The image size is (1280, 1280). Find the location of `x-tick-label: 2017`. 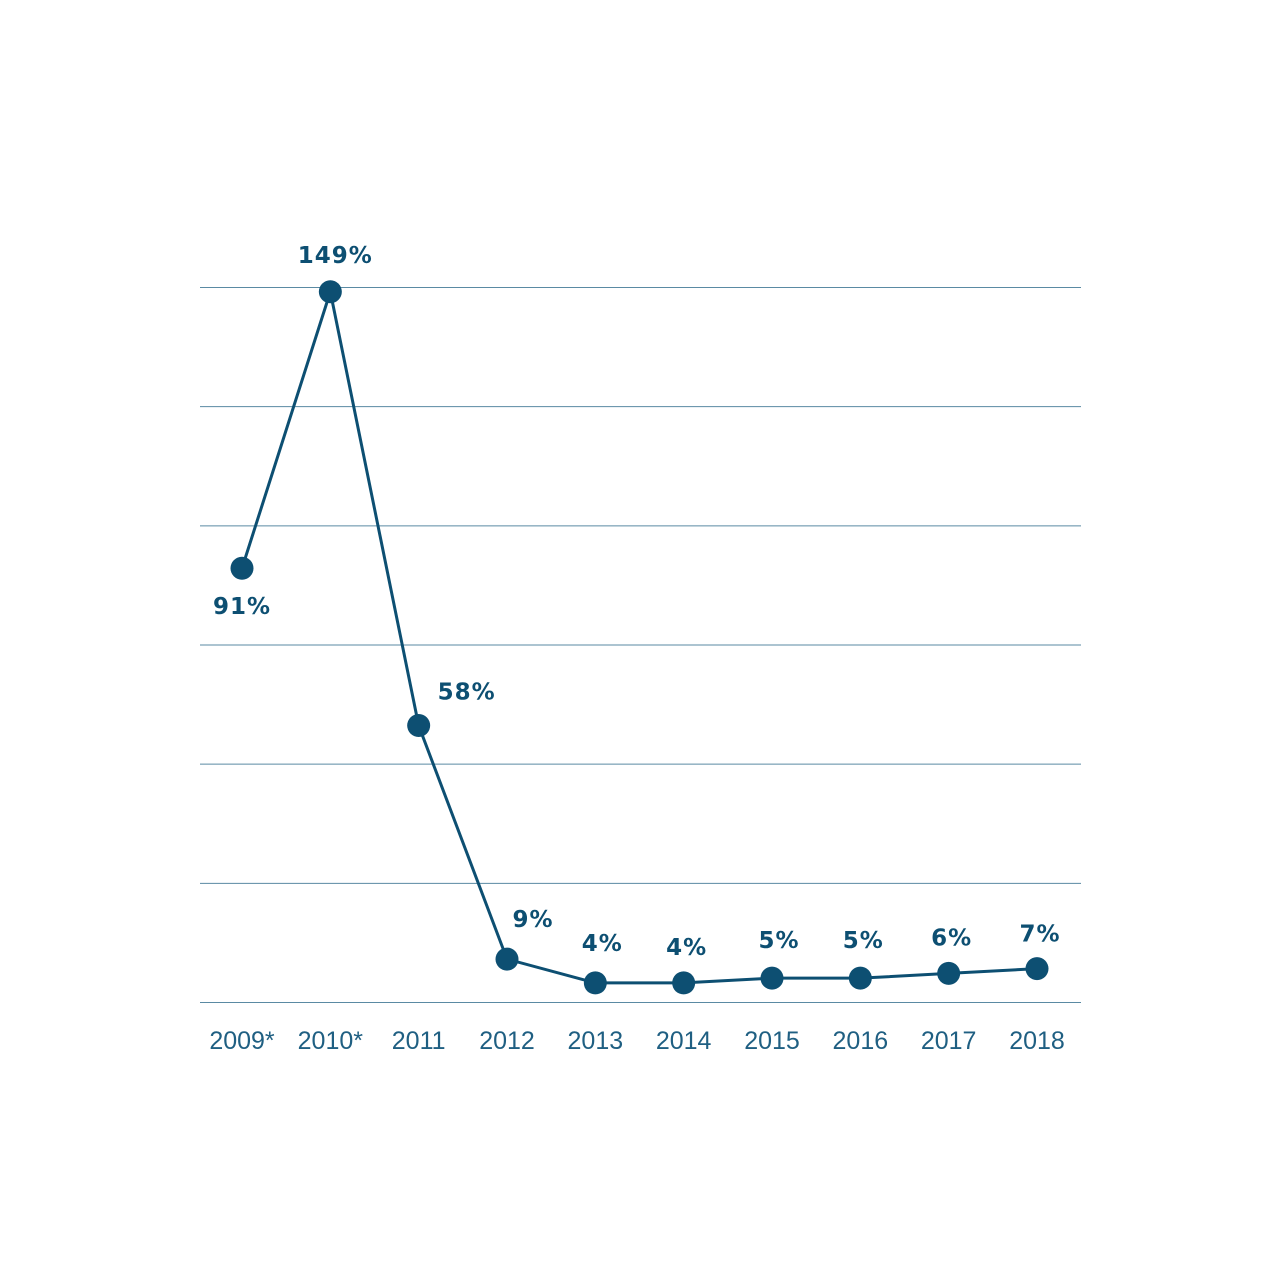

x-tick-label: 2017 is located at coordinates (949, 1041).